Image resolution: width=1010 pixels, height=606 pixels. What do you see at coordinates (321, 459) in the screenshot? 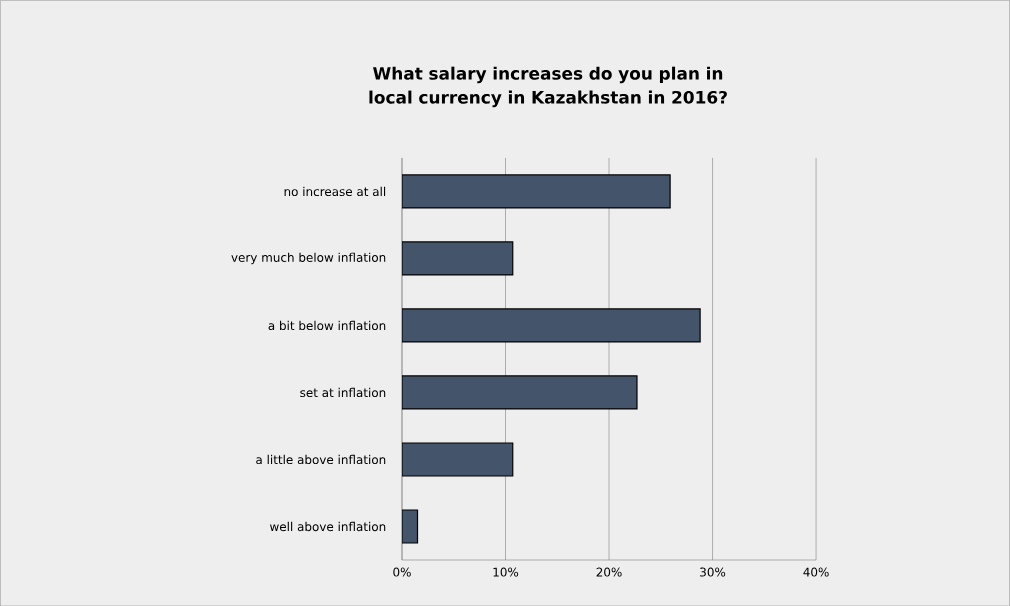
I see `y-tick-label: a little above inflation` at bounding box center [321, 459].